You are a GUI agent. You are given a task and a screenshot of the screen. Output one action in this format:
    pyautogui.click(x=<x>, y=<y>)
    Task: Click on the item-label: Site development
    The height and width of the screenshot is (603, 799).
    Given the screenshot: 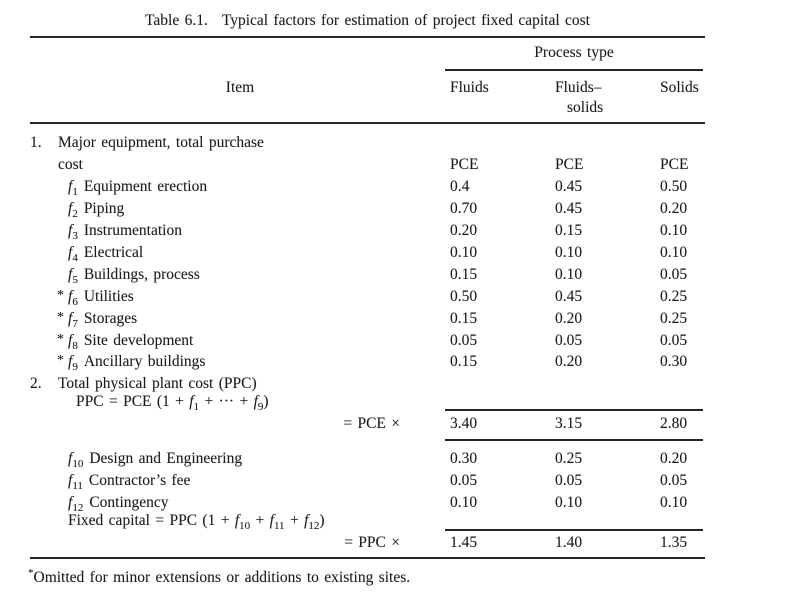 What is the action you would take?
    pyautogui.click(x=138, y=340)
    